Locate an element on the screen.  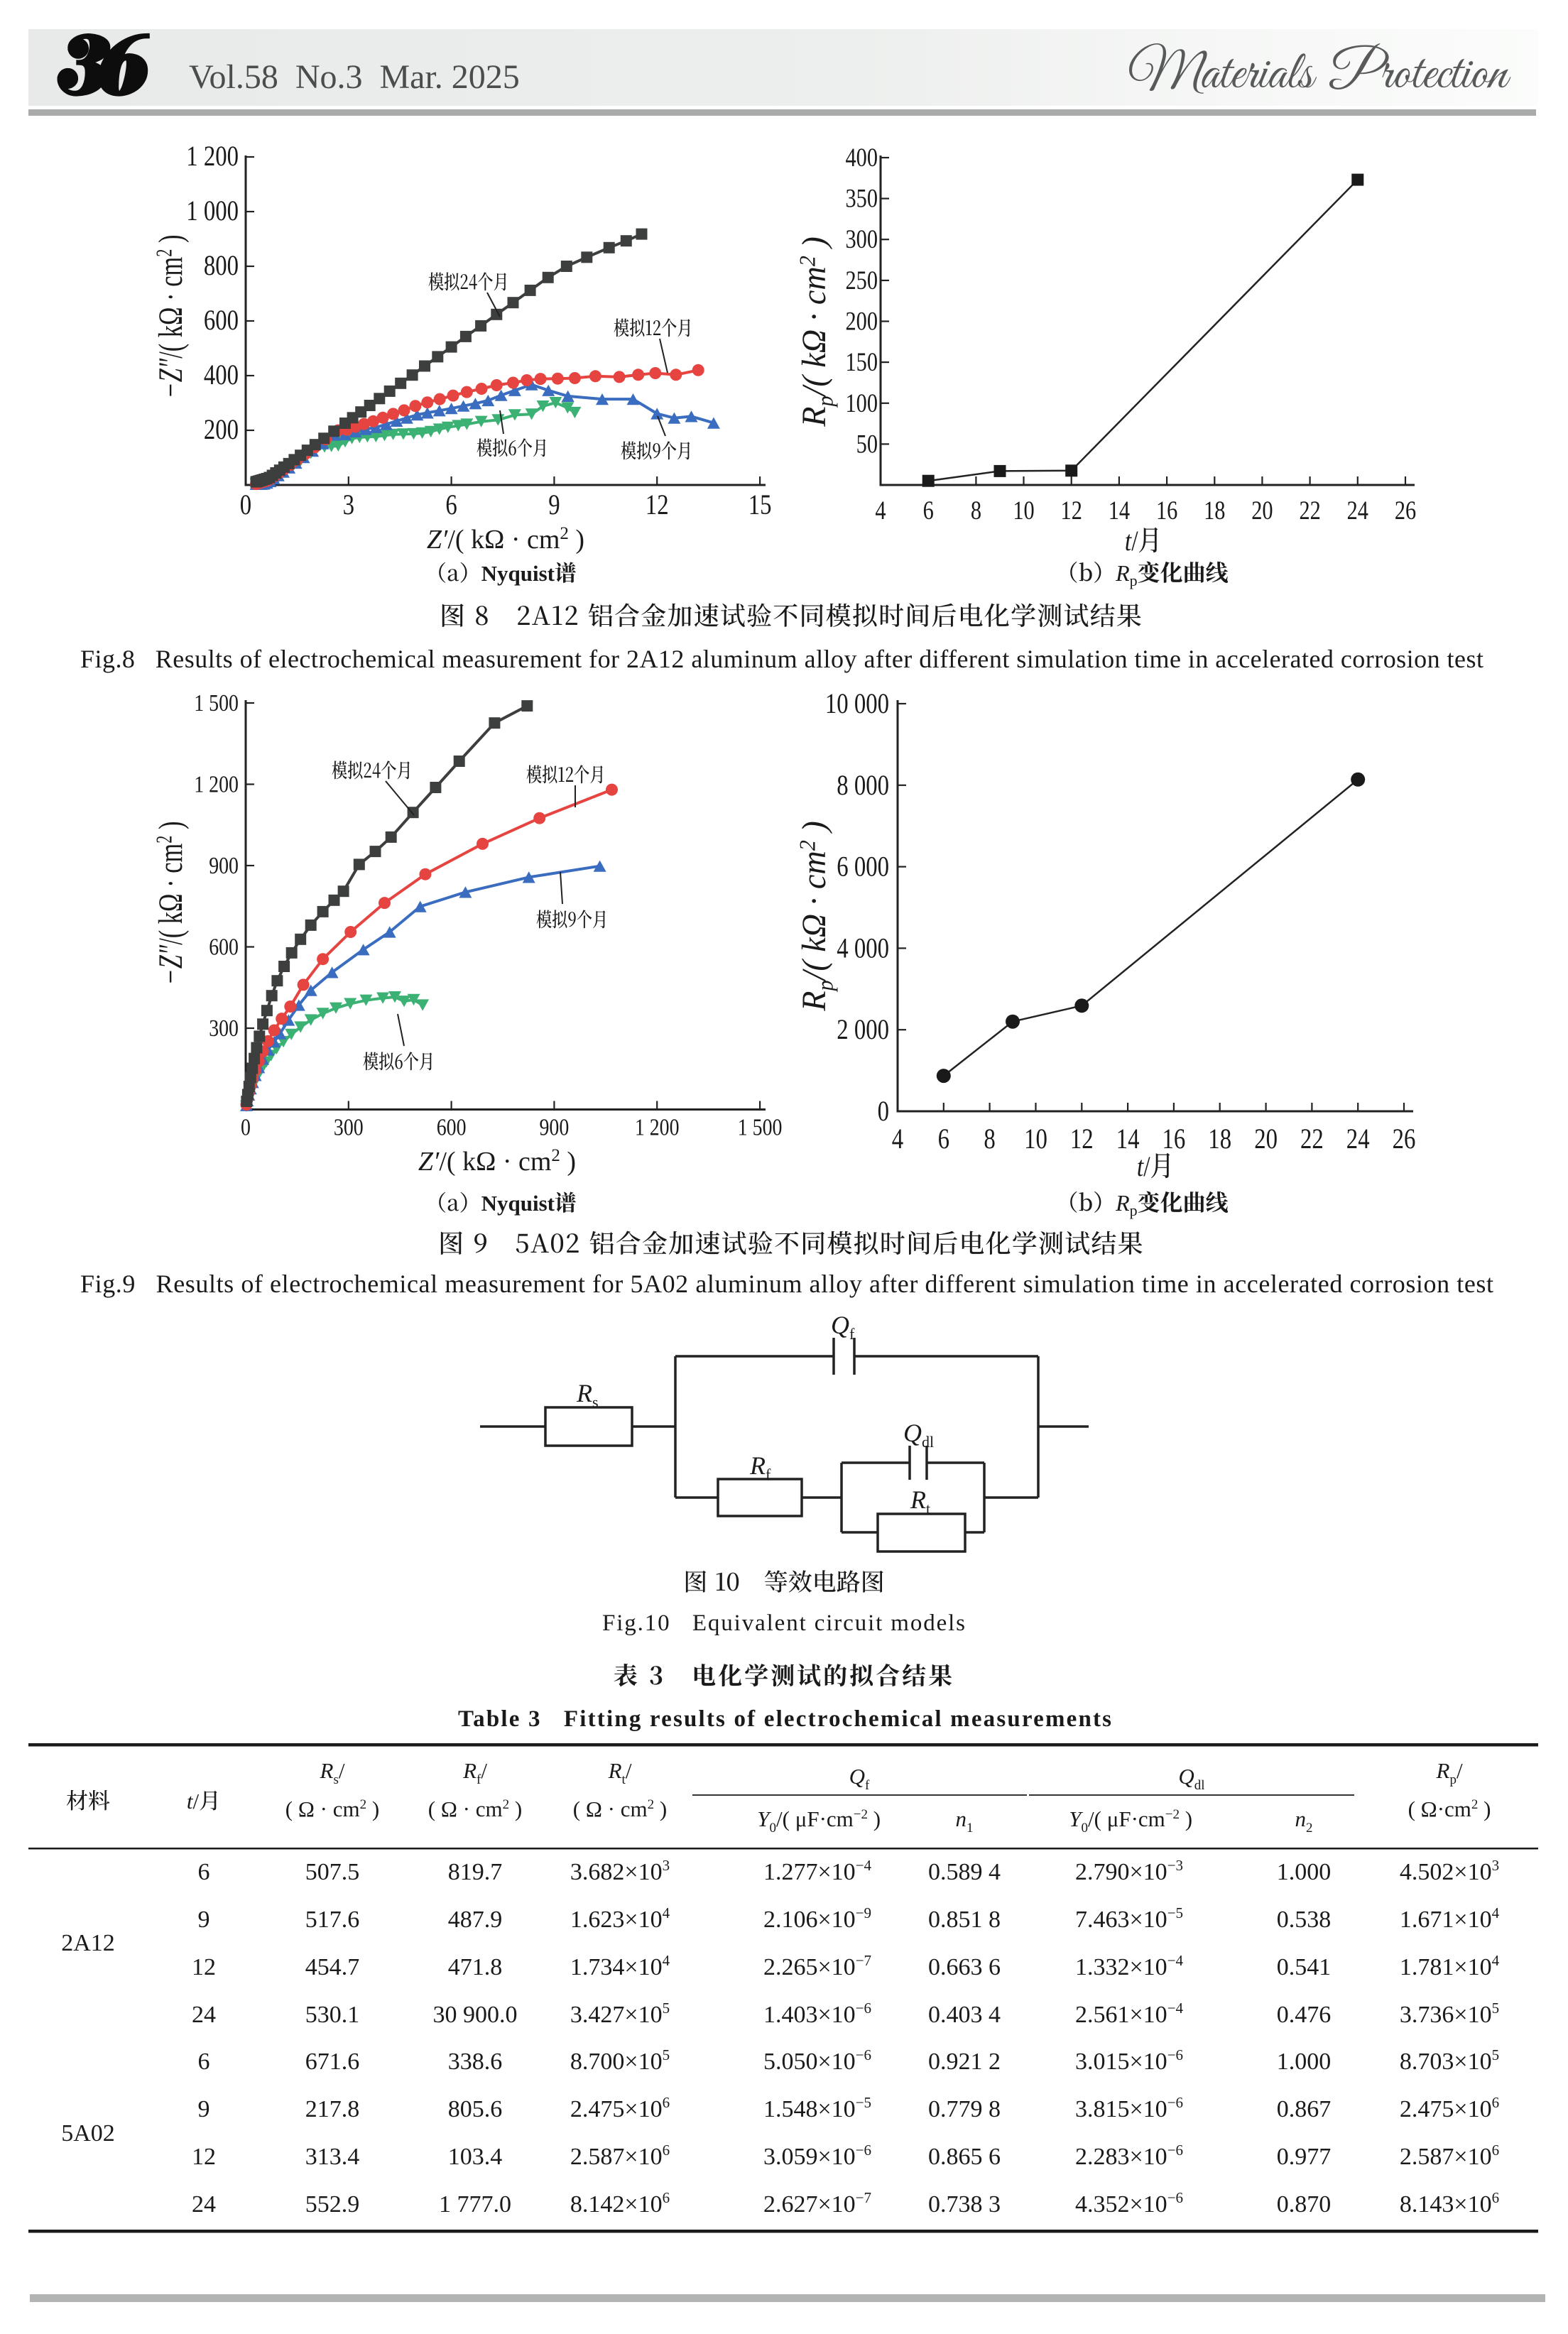
svg-text: 507.5 is located at coordinates (332, 1872).